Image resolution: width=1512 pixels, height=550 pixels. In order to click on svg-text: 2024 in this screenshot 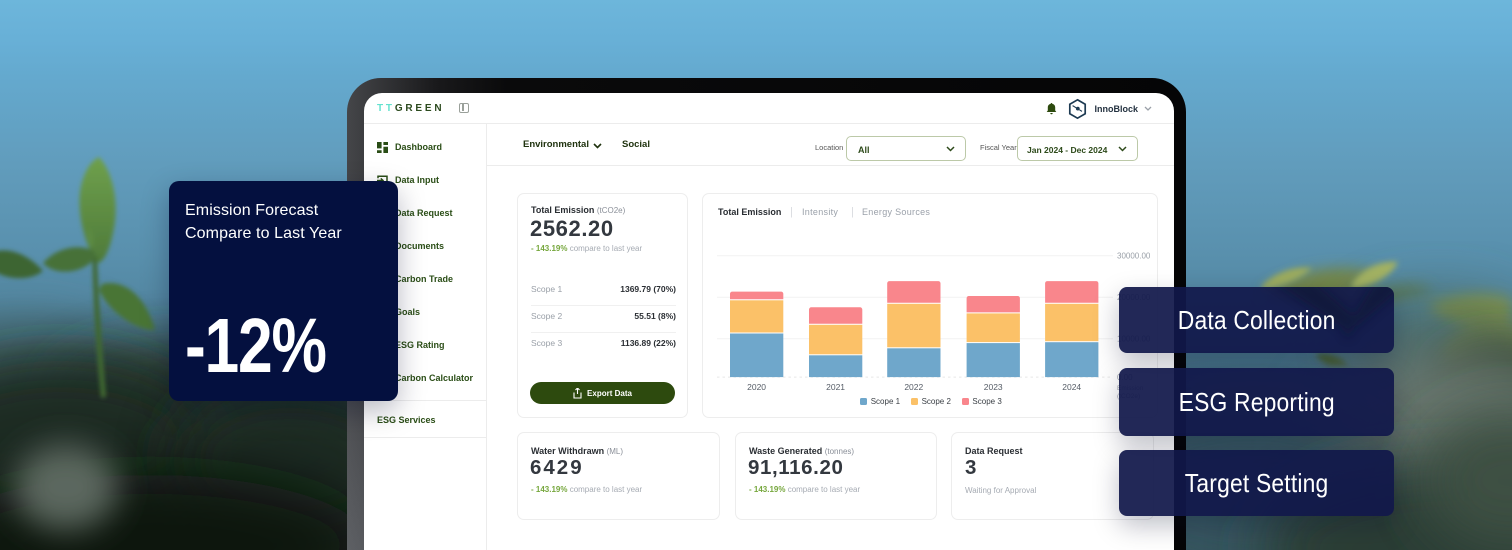, I will do `click(1071, 387)`.